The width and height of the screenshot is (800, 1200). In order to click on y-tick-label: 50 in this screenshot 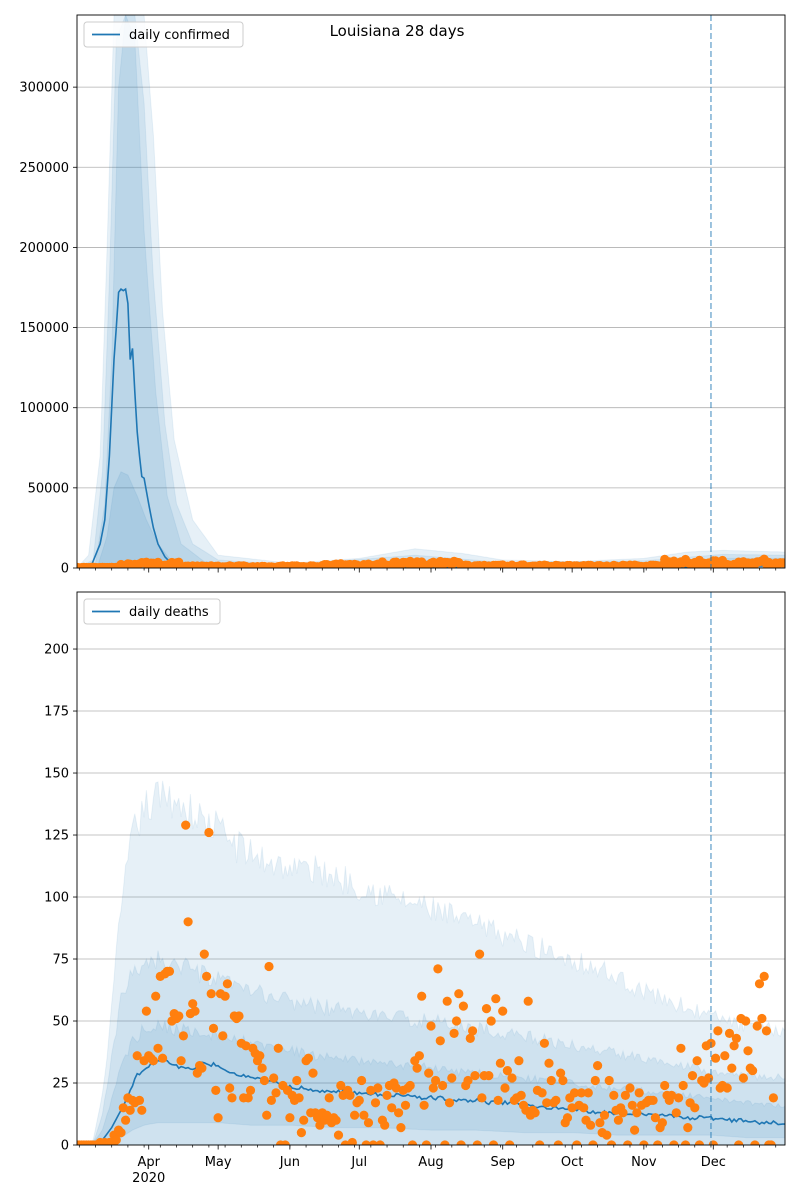, I will do `click(60, 1022)`.